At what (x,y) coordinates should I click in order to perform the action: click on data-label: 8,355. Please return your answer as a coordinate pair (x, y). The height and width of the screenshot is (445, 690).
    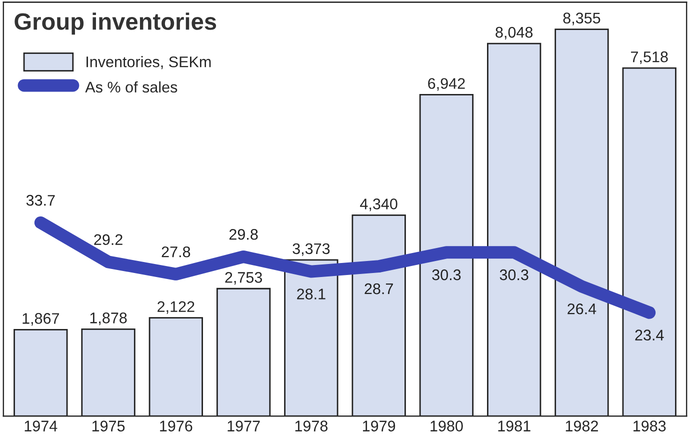
    Looking at the image, I should click on (581, 19).